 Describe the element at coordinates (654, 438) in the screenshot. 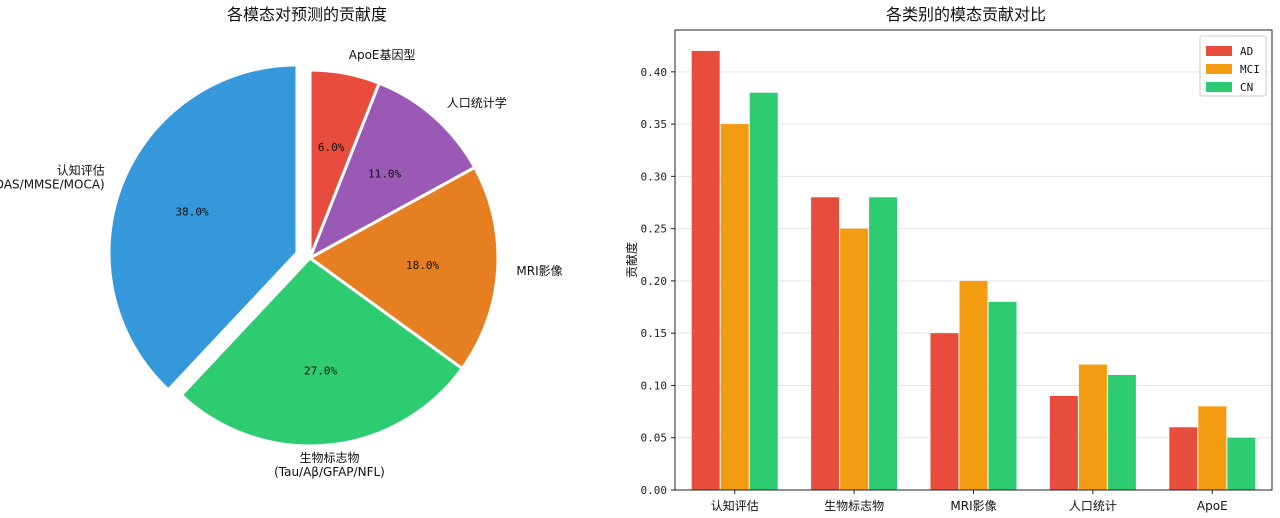

I see `y-tick-label: 0.05` at that location.